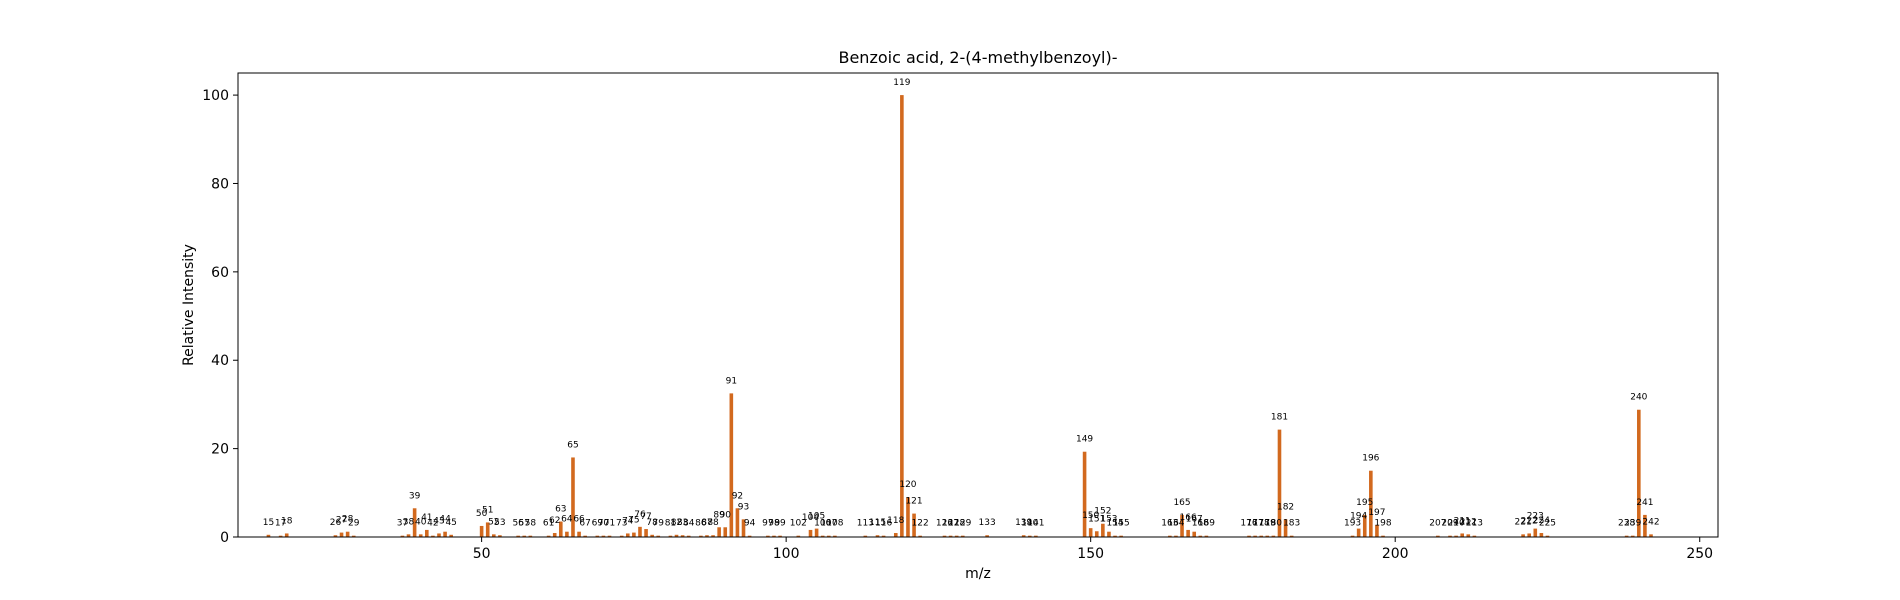 The width and height of the screenshot is (1900, 600). I want to click on peak-label-113: 113, so click(865, 524).